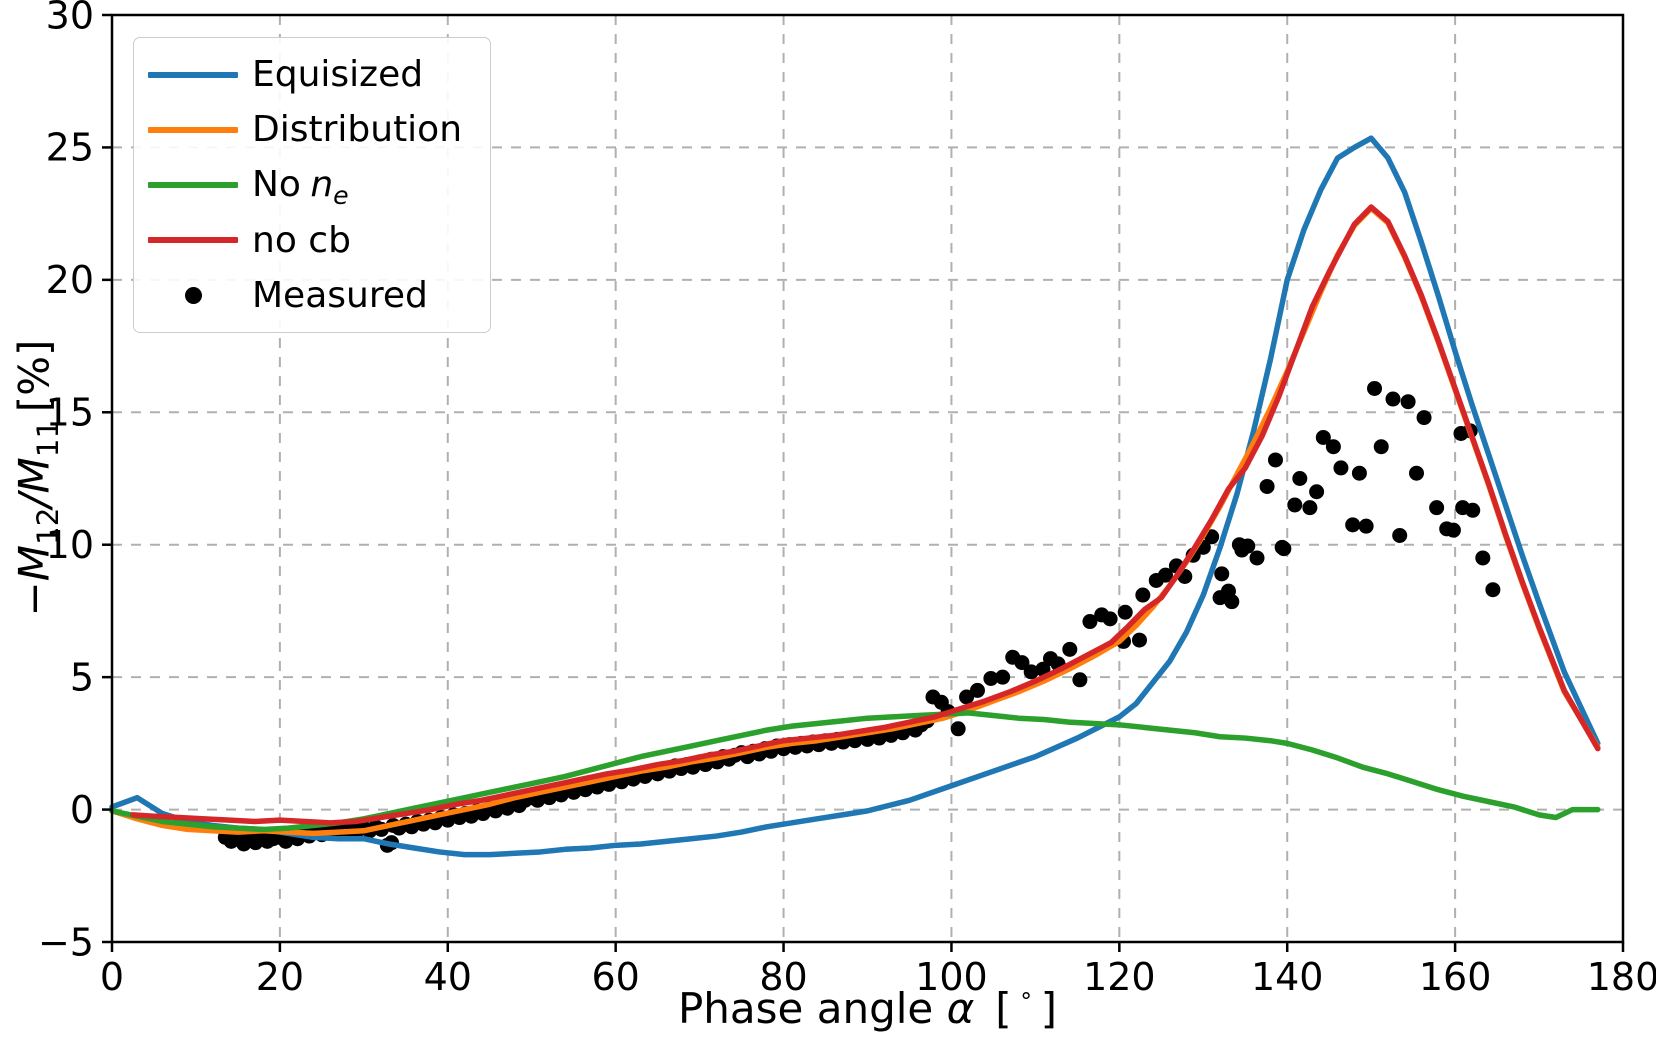 The height and width of the screenshot is (1045, 1656). I want to click on blue-line-swatch, so click(193, 74).